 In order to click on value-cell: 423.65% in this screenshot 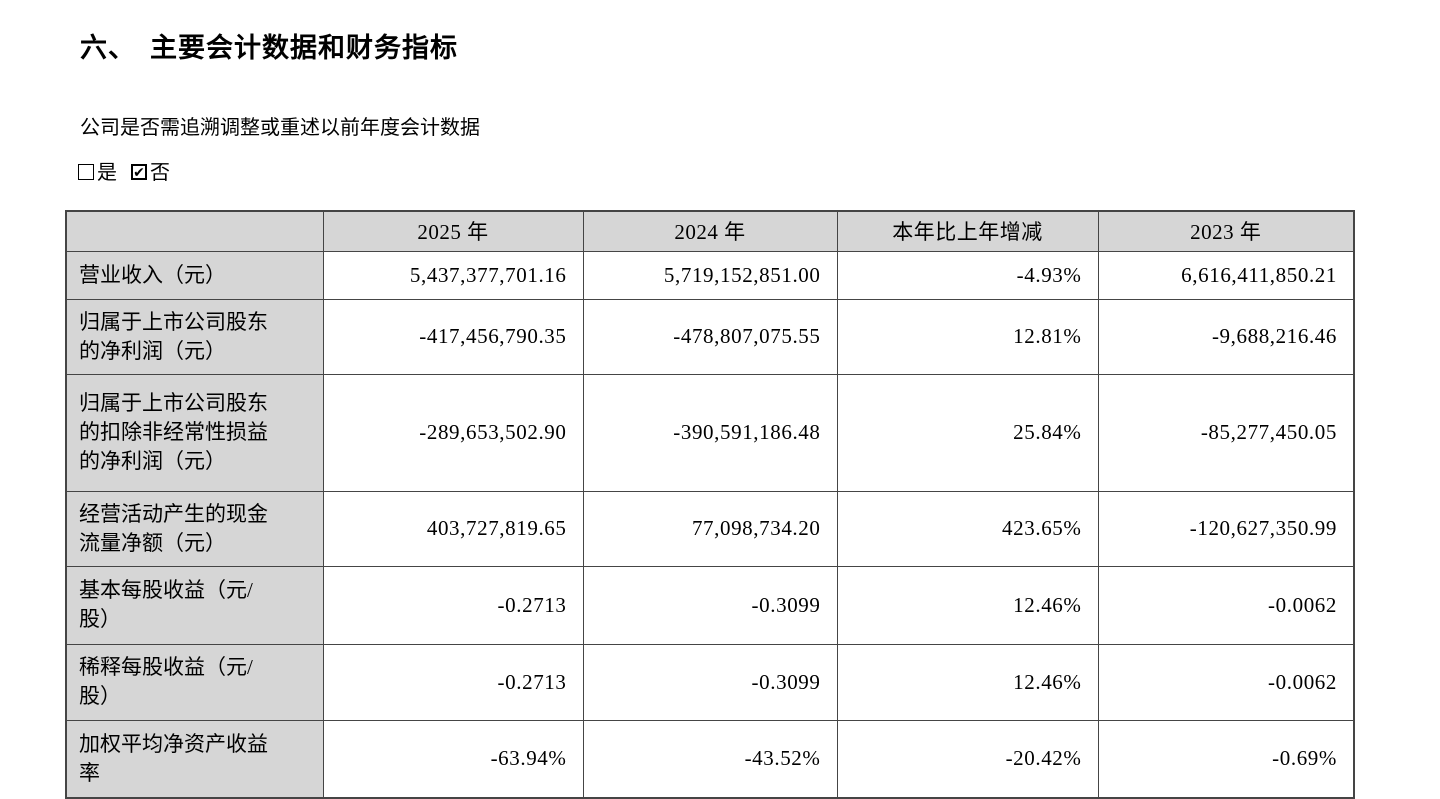, I will do `click(967, 528)`.